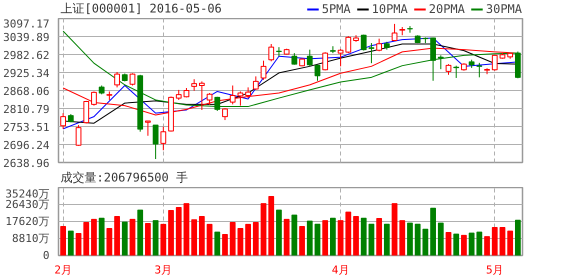 Image resolution: width=578 pixels, height=276 pixels. Describe the element at coordinates (27, 204) in the screenshot. I see `y-tick-label: 26430万` at that location.